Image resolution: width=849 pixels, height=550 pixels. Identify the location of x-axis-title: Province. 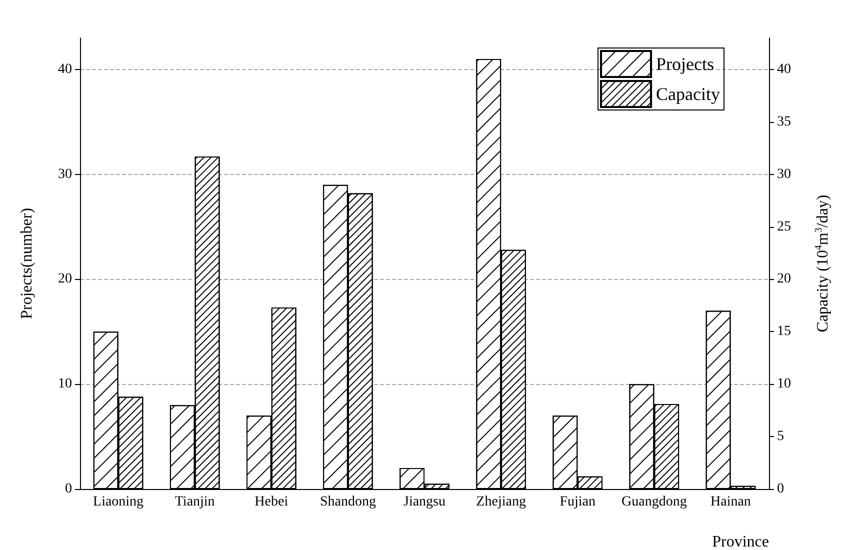
(740, 542).